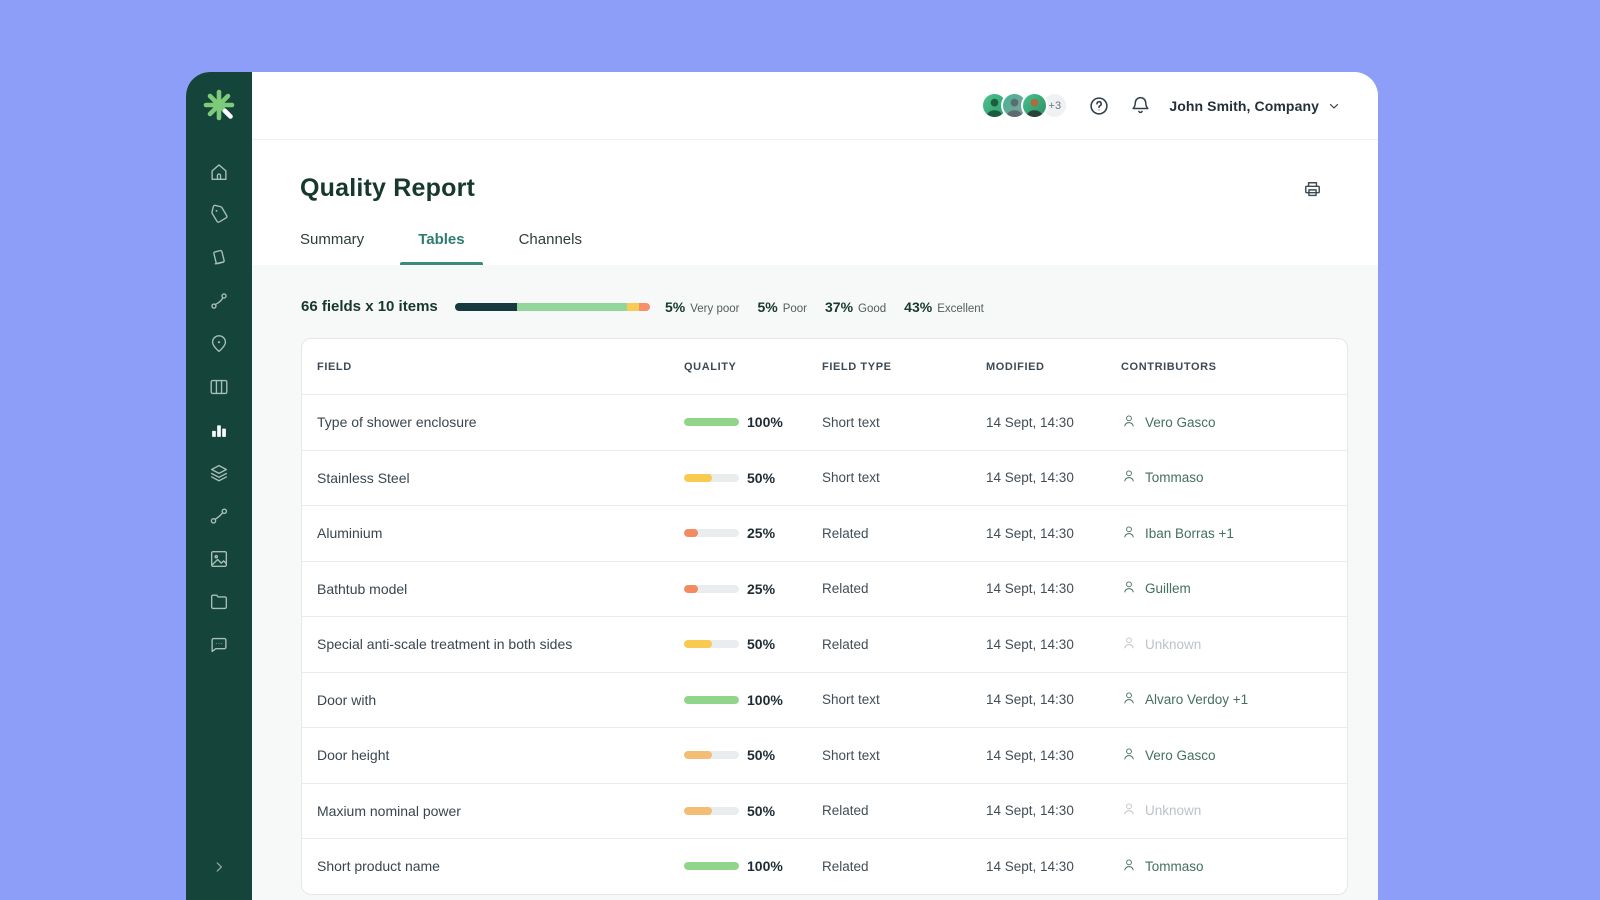  Describe the element at coordinates (644, 306) in the screenshot. I see `quality-segment-very-poor` at that location.